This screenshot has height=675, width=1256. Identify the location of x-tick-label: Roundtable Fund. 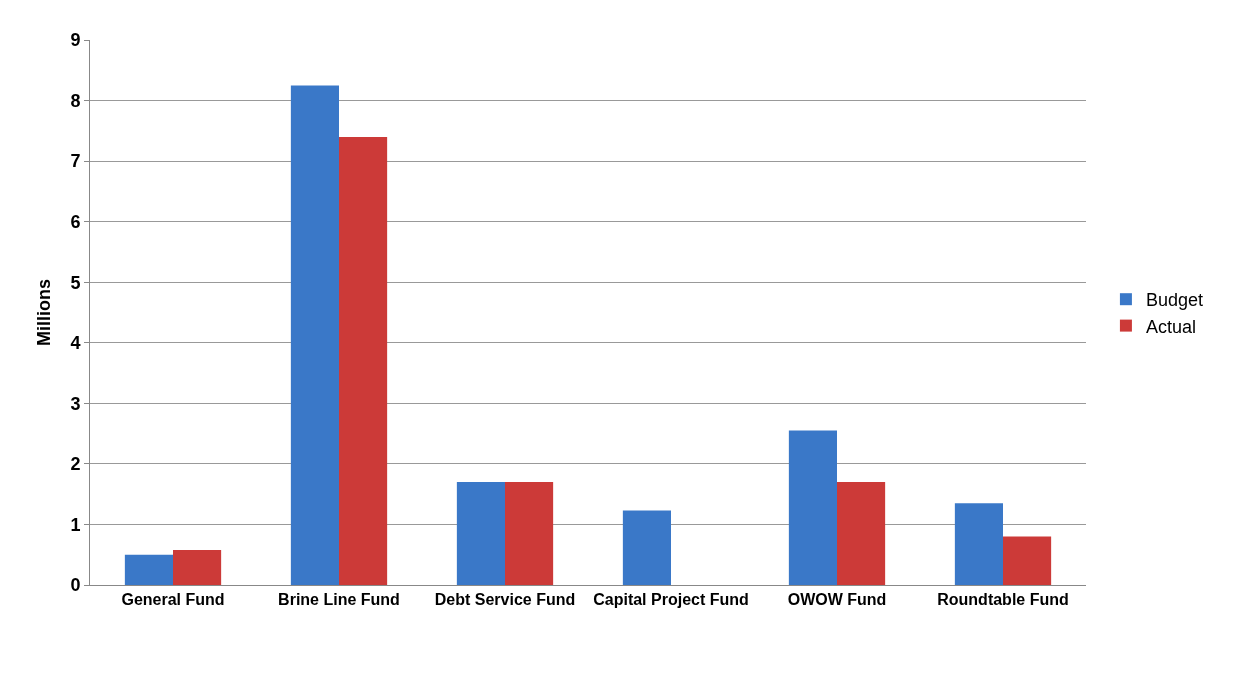
(1003, 600).